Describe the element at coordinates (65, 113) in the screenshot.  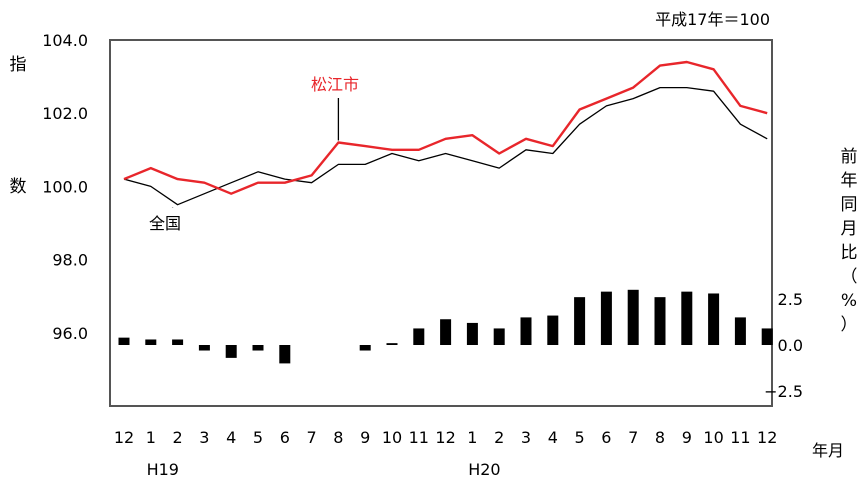
I see `y-tick-label: 102.0` at that location.